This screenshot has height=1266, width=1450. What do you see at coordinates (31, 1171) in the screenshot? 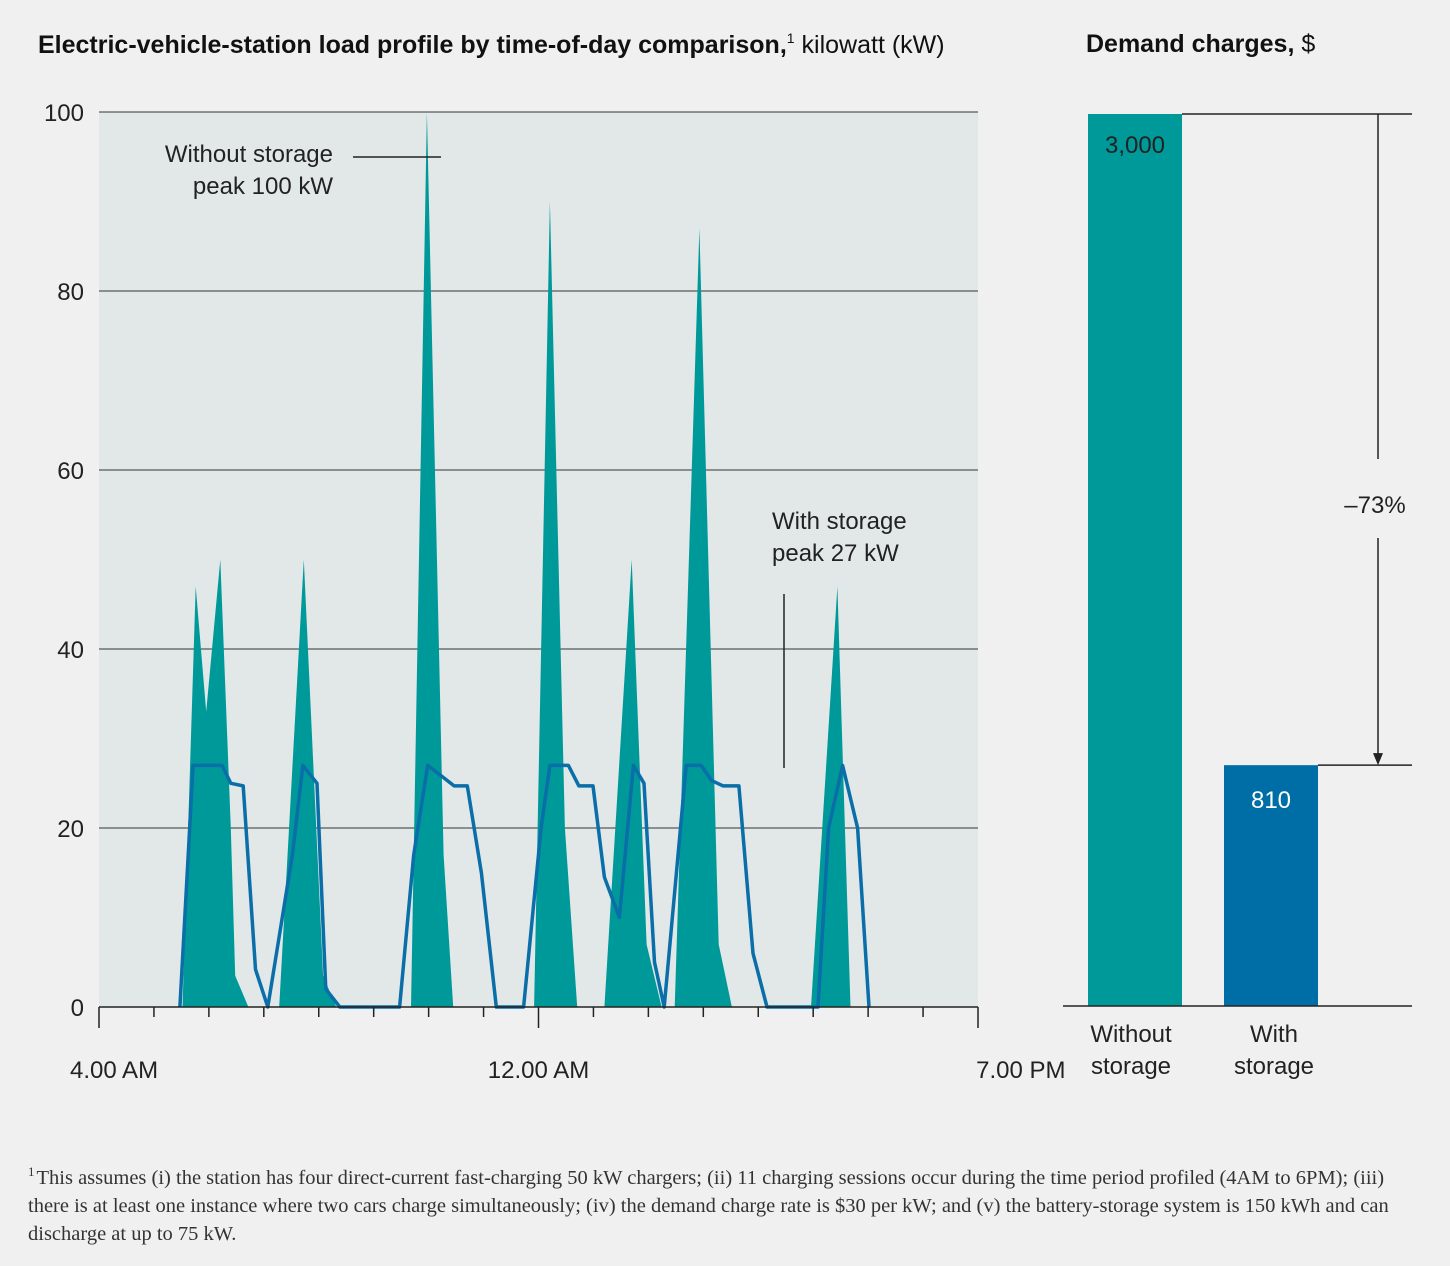
I see `footnote-mark: 1` at bounding box center [31, 1171].